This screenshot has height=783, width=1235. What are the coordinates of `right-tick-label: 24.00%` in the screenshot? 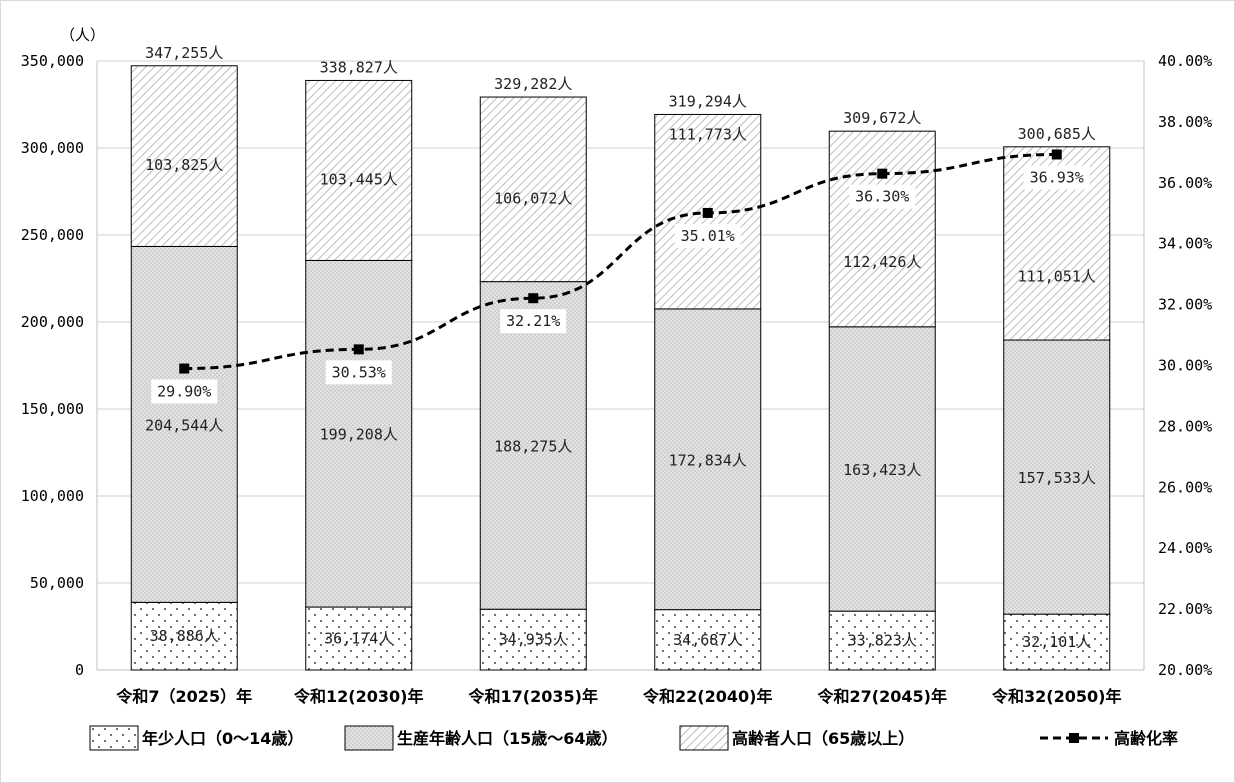 It's located at (1185, 548).